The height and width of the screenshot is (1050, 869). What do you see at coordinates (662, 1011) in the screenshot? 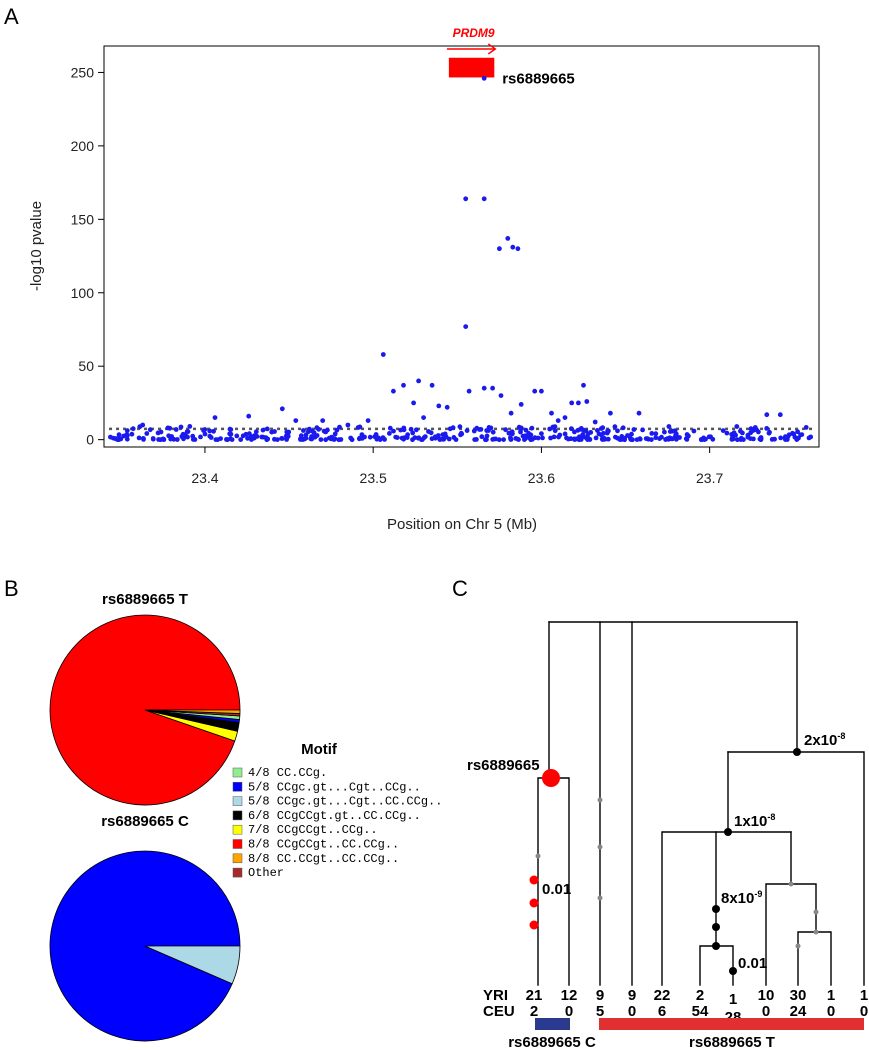
I see `count-ceu: 6` at bounding box center [662, 1011].